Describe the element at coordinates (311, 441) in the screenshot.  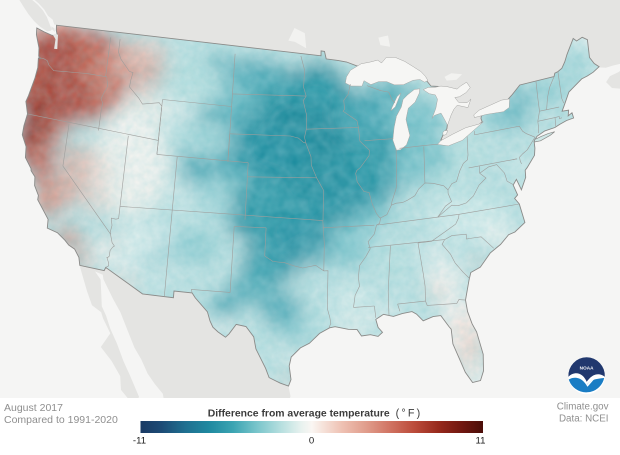
I see `svg-text: 0` at that location.